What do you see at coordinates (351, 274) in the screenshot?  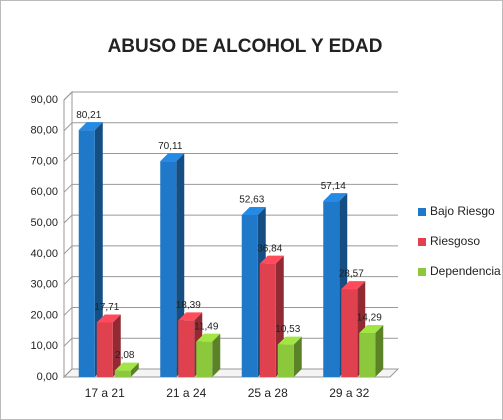 I see `value-label: 28,57` at bounding box center [351, 274].